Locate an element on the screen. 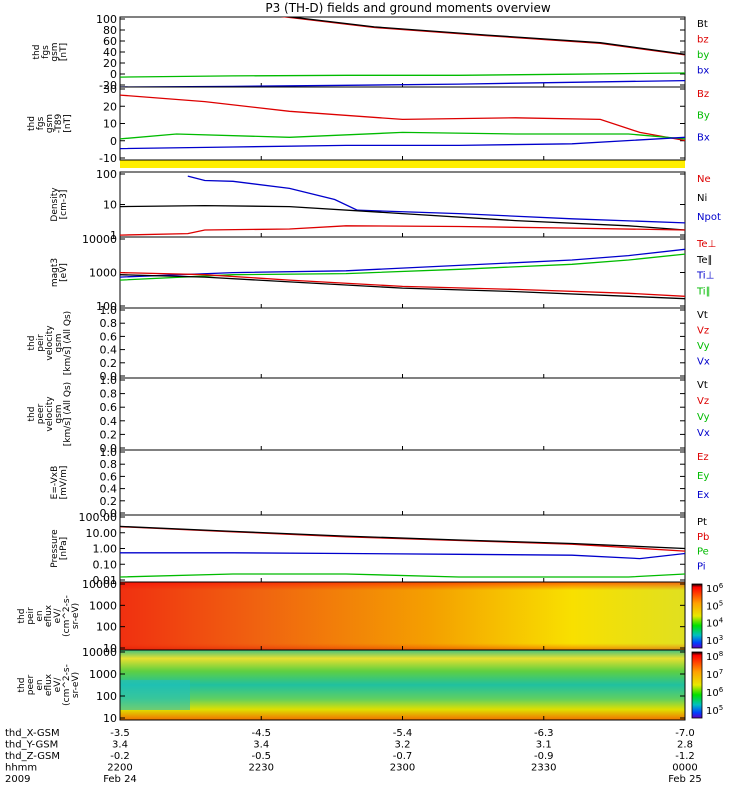  y-axis-label: [mV/m] is located at coordinates (64, 483).